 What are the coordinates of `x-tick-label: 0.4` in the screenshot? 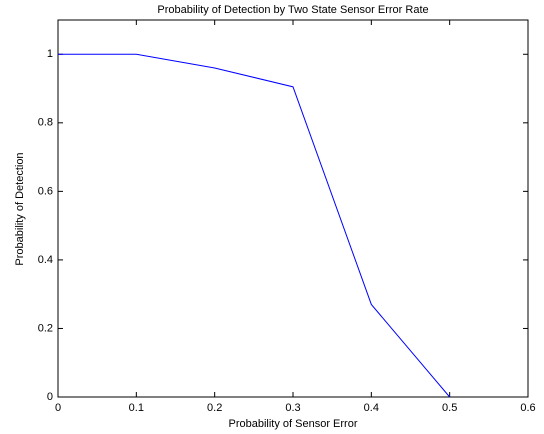 It's located at (371, 408).